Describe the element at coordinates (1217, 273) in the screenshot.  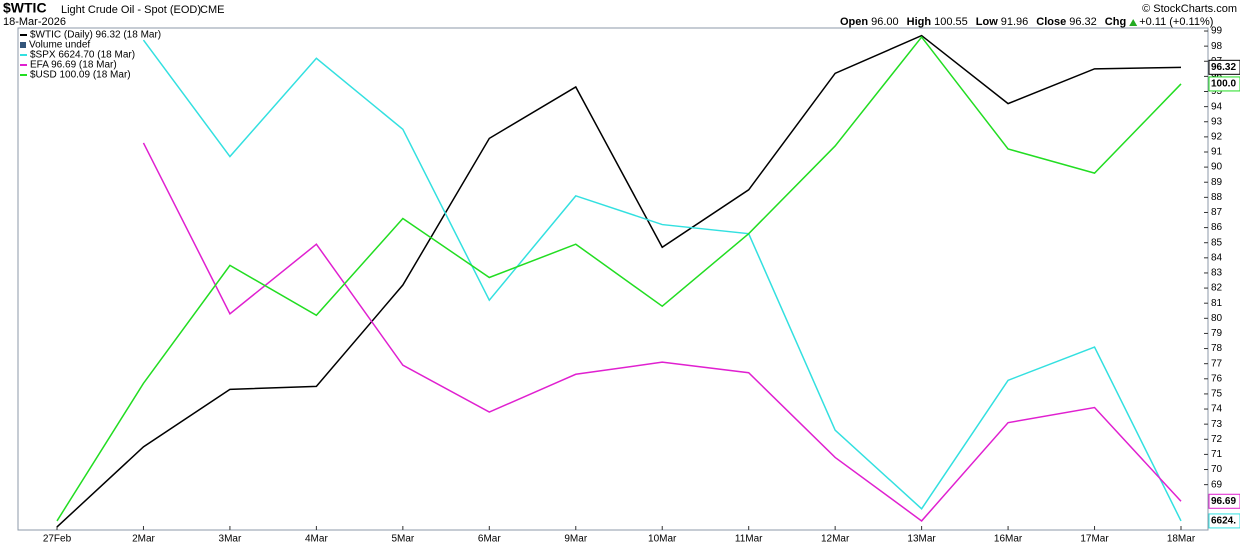
I see `y-tick-label: 83` at that location.